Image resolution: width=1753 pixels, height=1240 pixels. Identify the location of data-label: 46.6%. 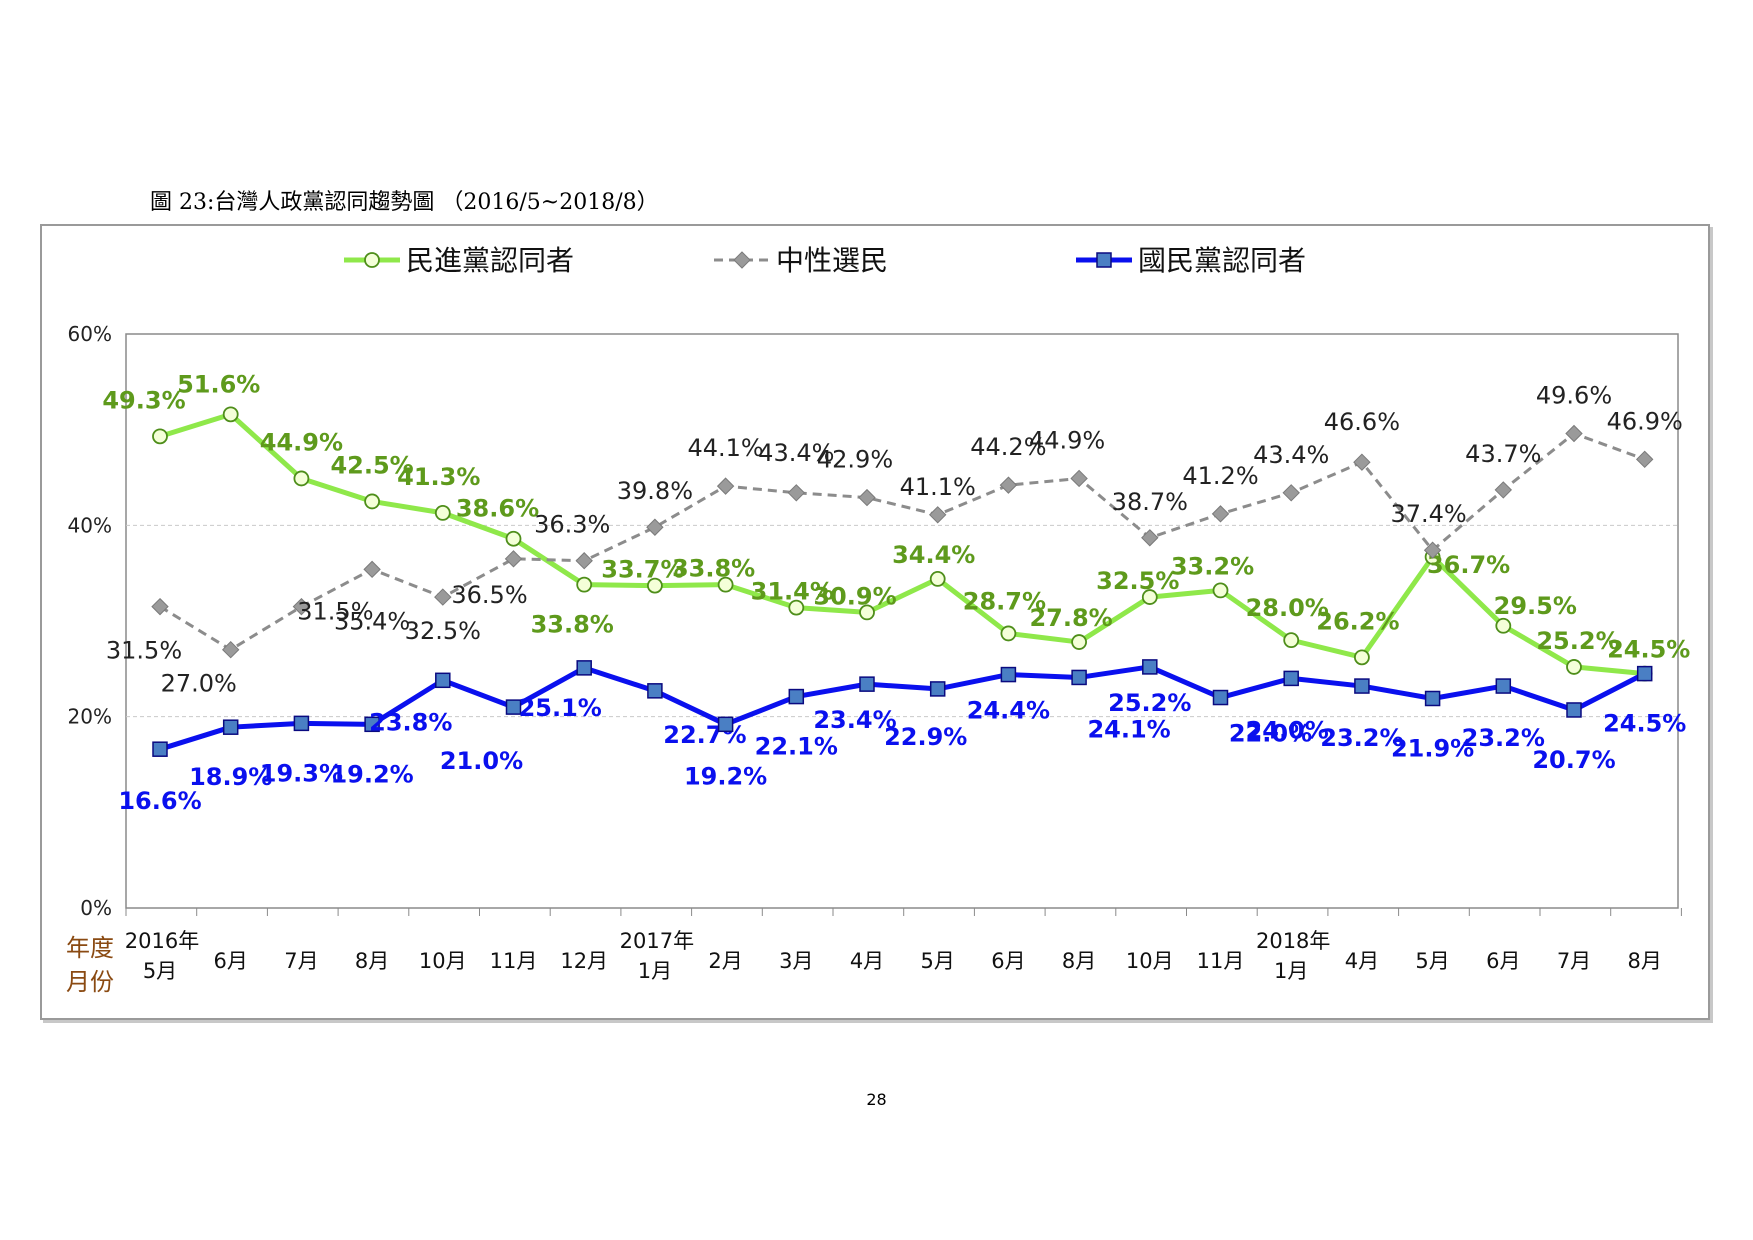
(1362, 422).